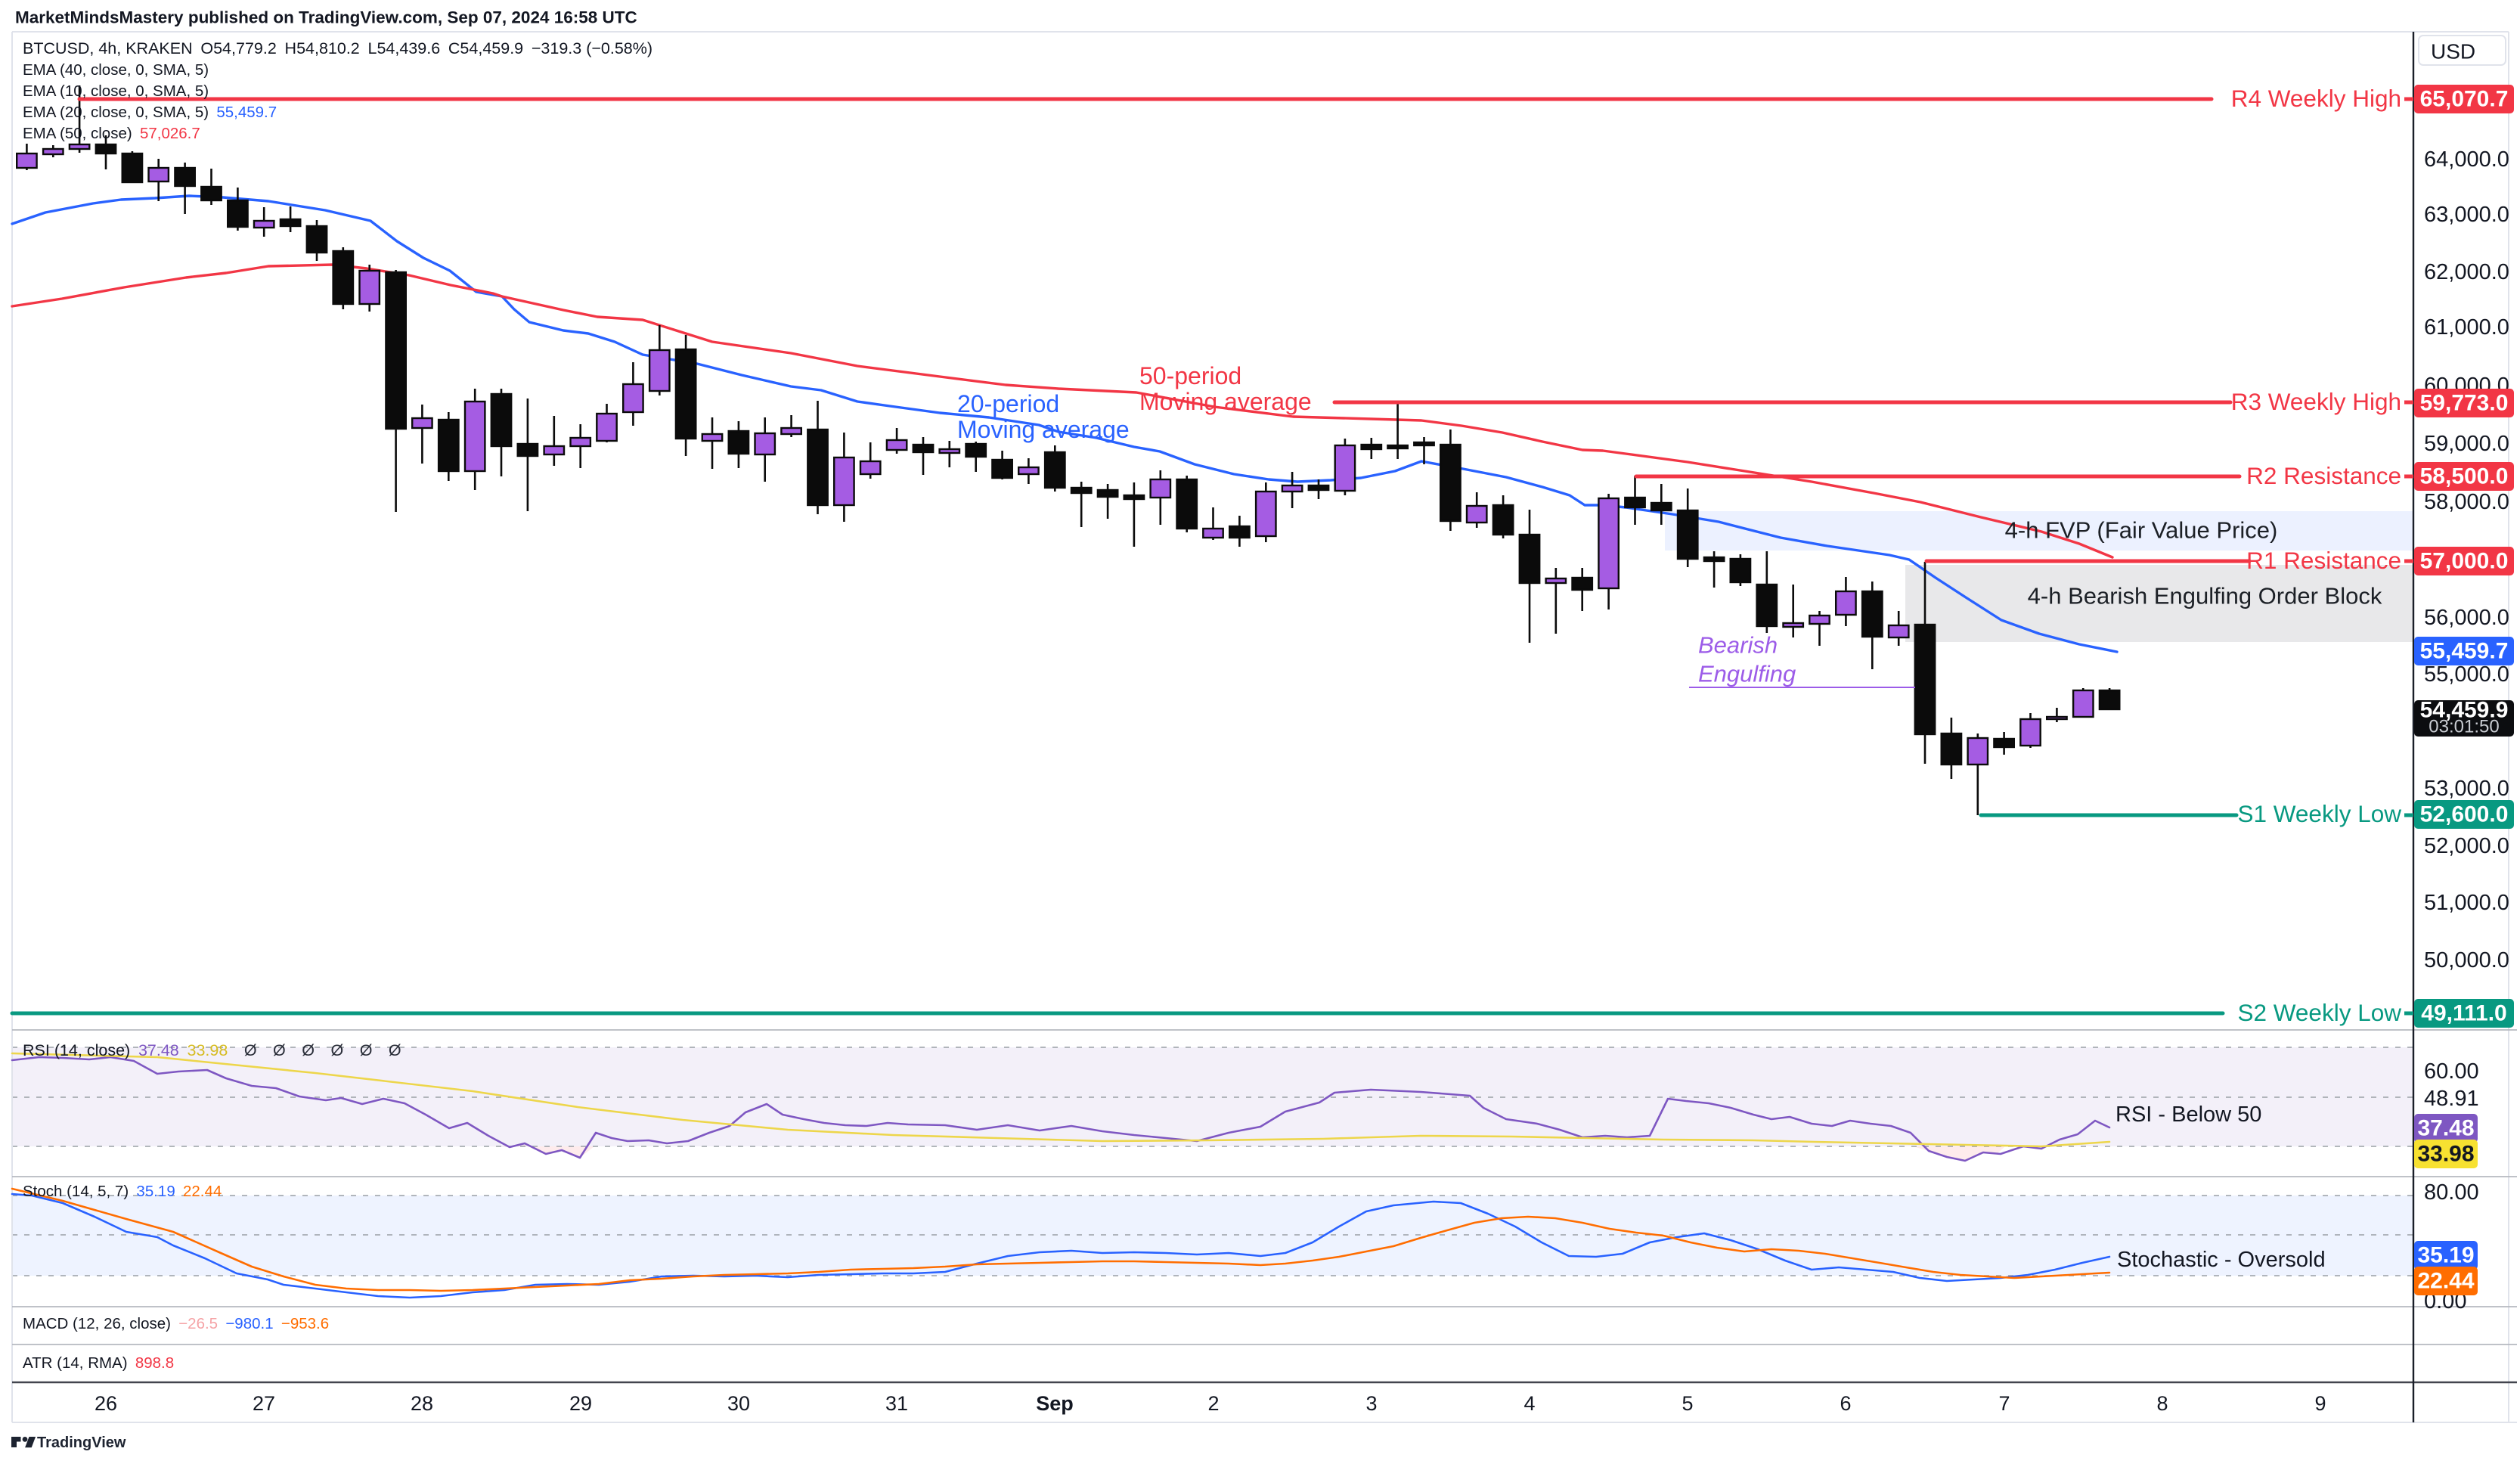  What do you see at coordinates (2205, 596) in the screenshot?
I see `svg-text:4-h Bearish Engulfing Order Bl: 4-h Bearish Engulfing Order Block` at bounding box center [2205, 596].